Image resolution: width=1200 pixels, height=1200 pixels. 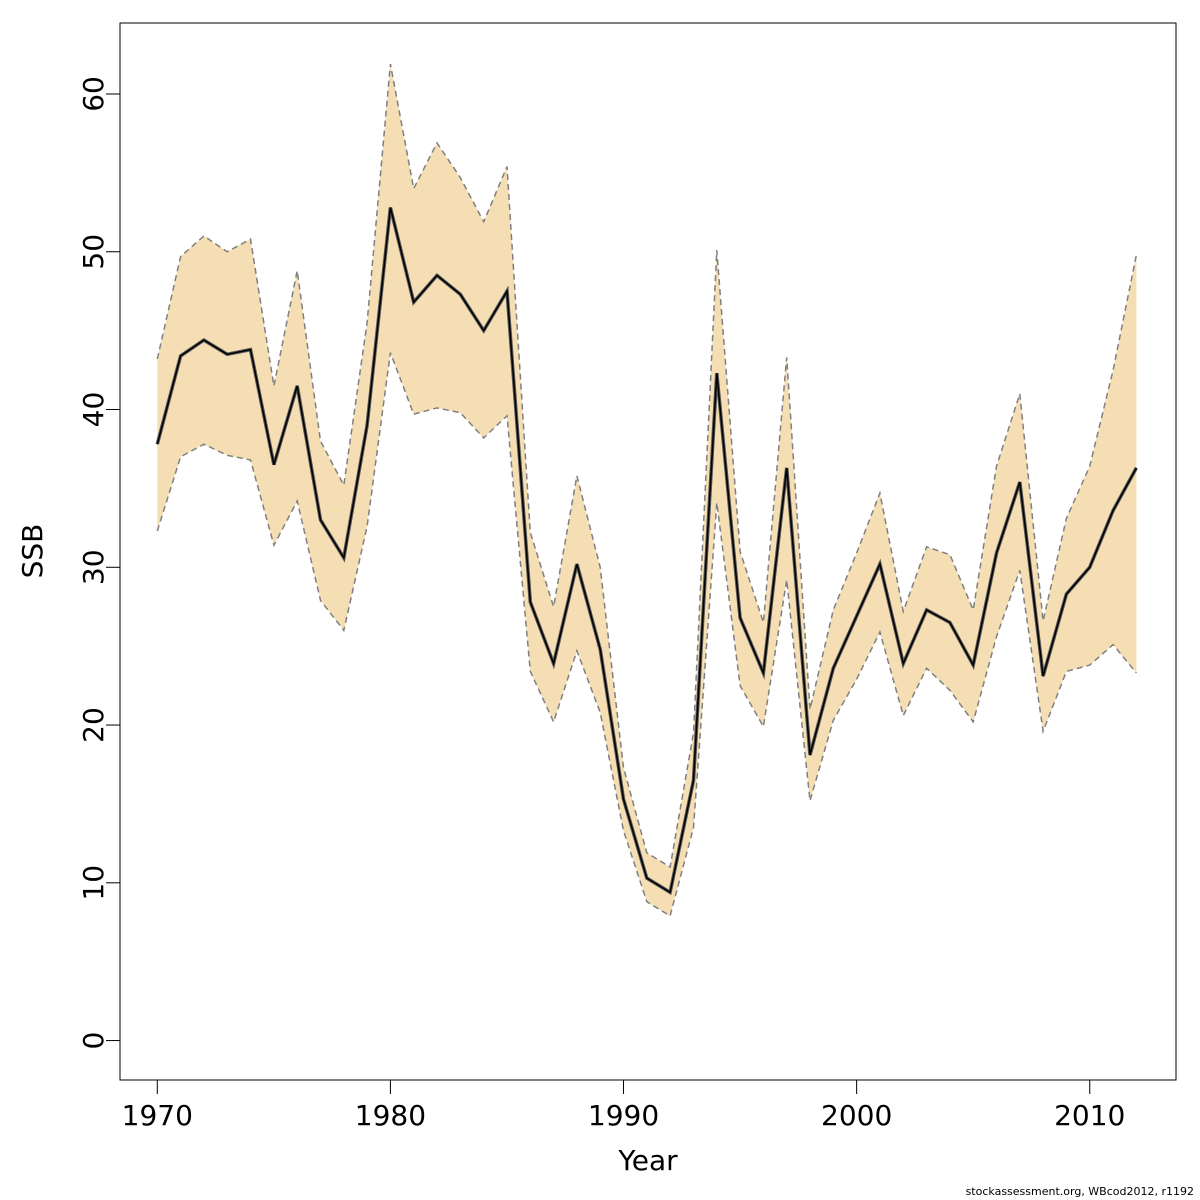 I want to click on y-tick-label: 10, so click(x=93, y=883).